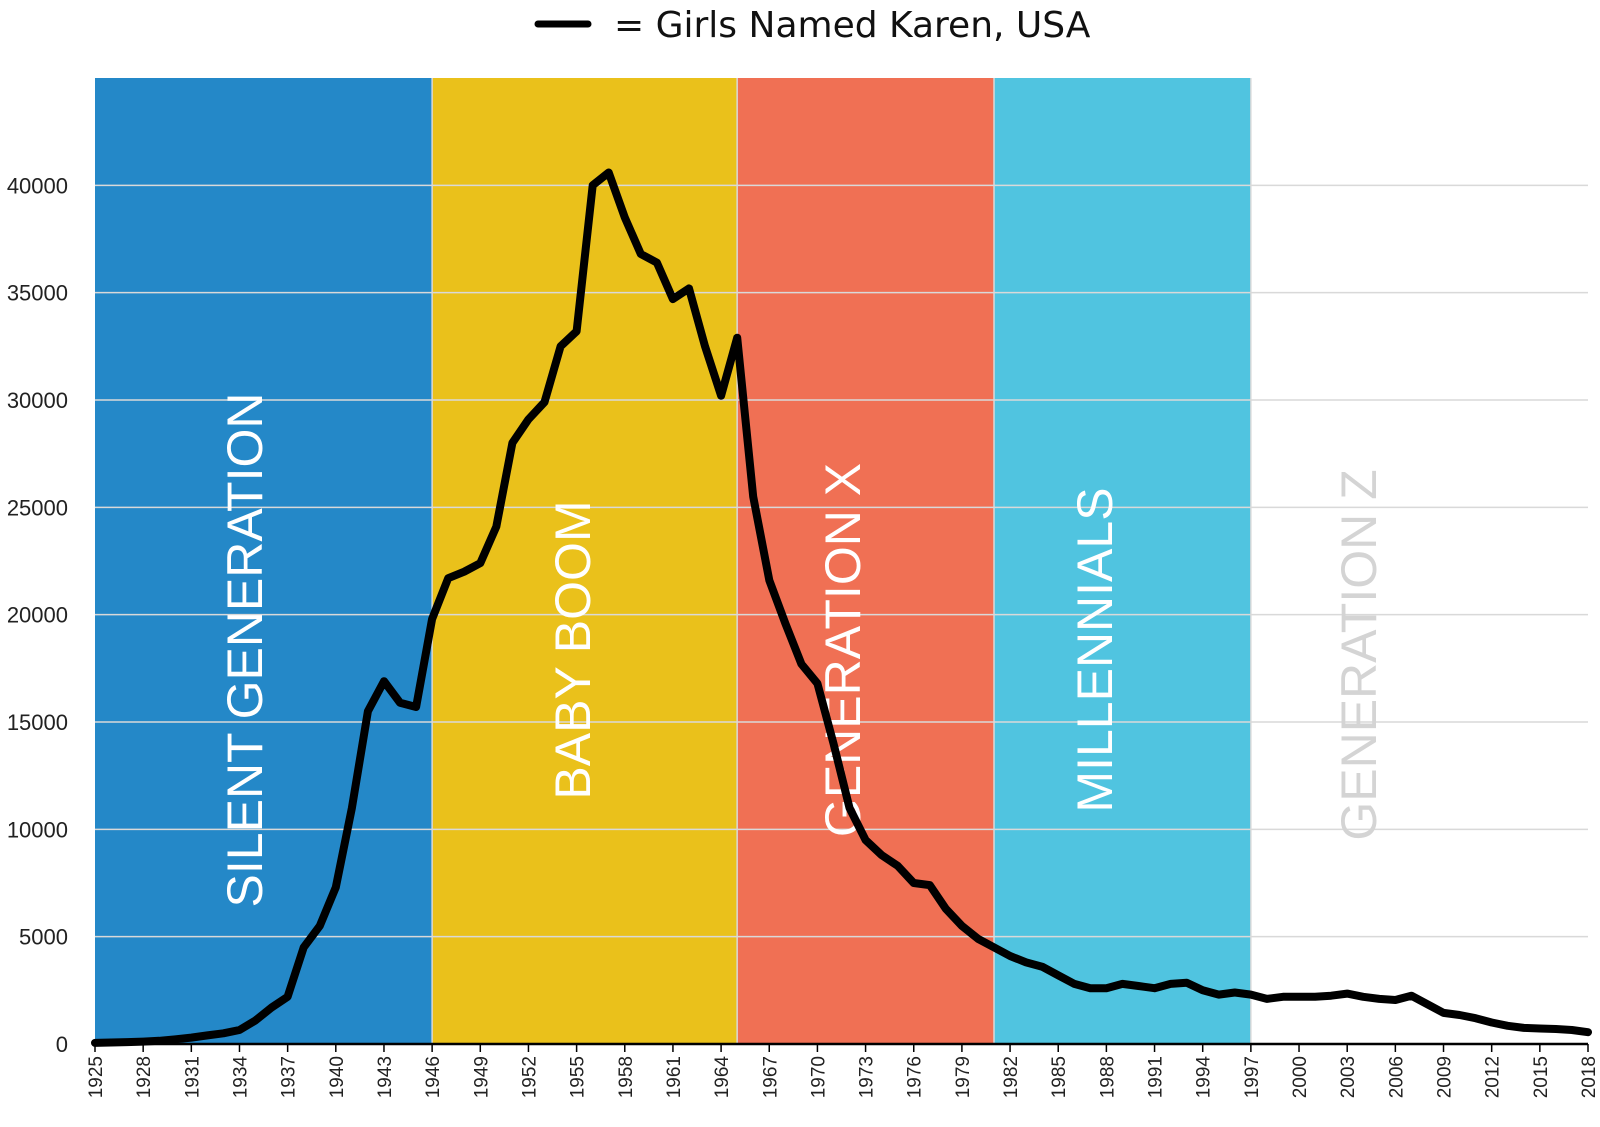  I want to click on y-tick-label-25000: 25000, so click(37, 507).